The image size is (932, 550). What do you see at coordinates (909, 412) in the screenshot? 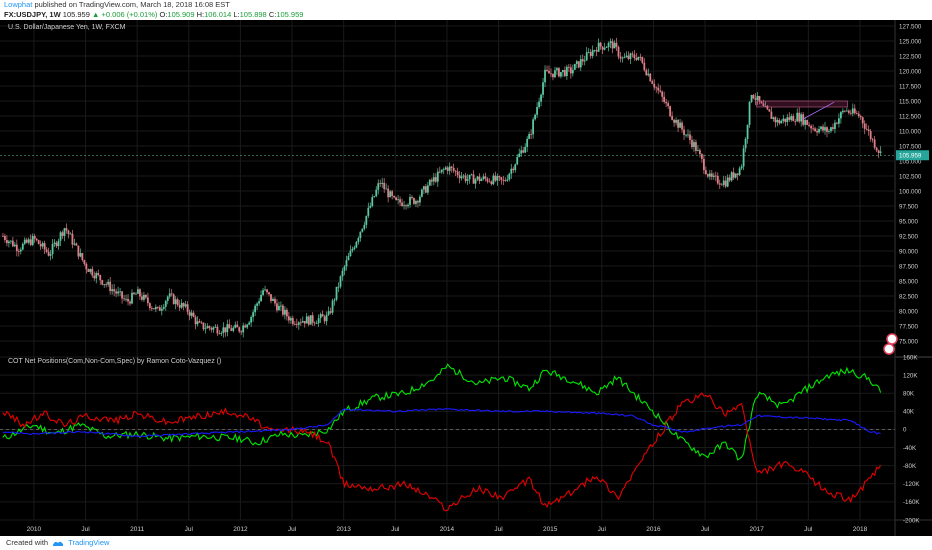
I see `cot-tick-label: 40K` at bounding box center [909, 412].